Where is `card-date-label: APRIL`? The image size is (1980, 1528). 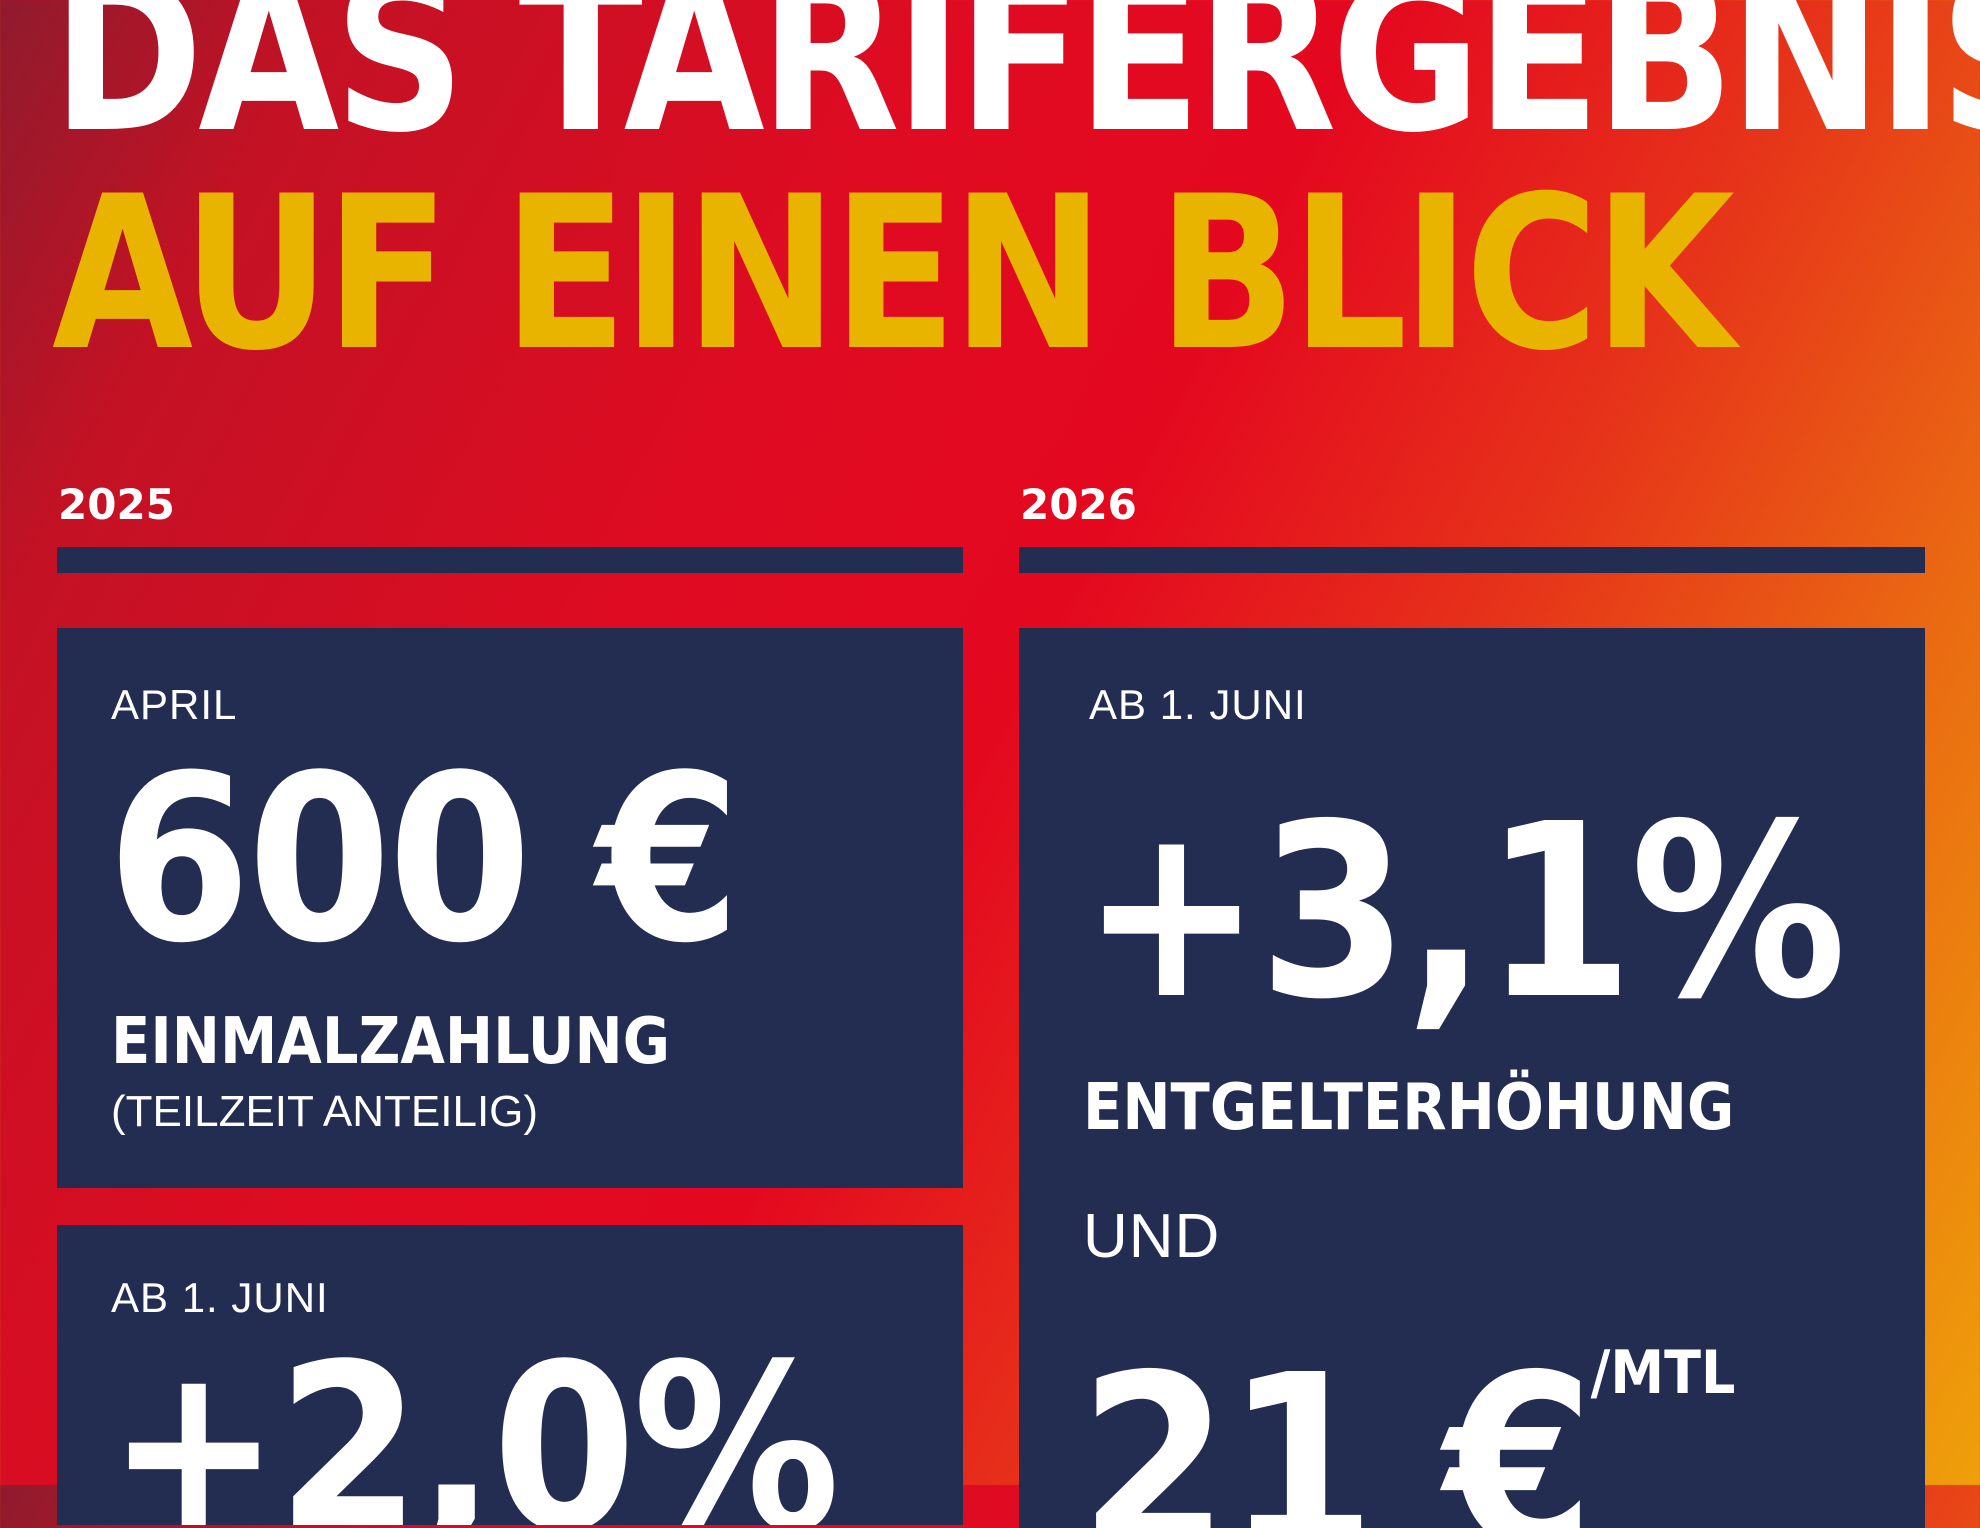 card-date-label: APRIL is located at coordinates (174, 704).